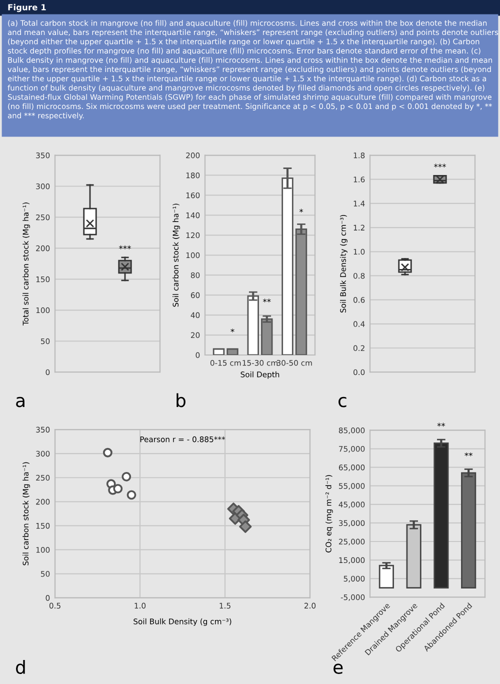 This screenshot has width=500, height=684. Describe the element at coordinates (181, 400) in the screenshot. I see `text: b` at that location.